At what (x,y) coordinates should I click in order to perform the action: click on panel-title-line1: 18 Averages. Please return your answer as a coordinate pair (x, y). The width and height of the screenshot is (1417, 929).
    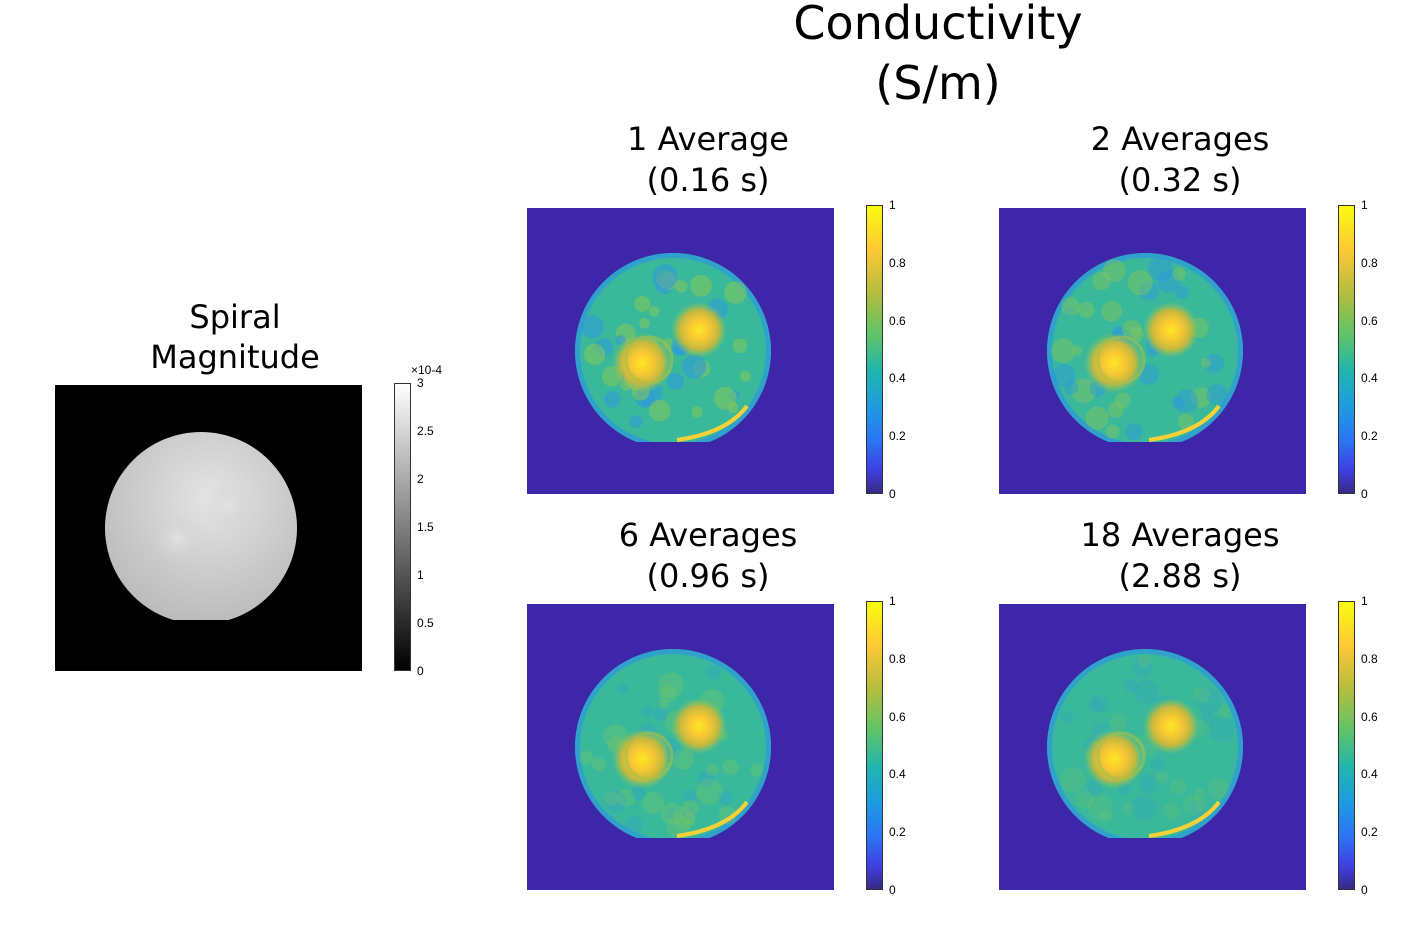
    Looking at the image, I should click on (1180, 535).